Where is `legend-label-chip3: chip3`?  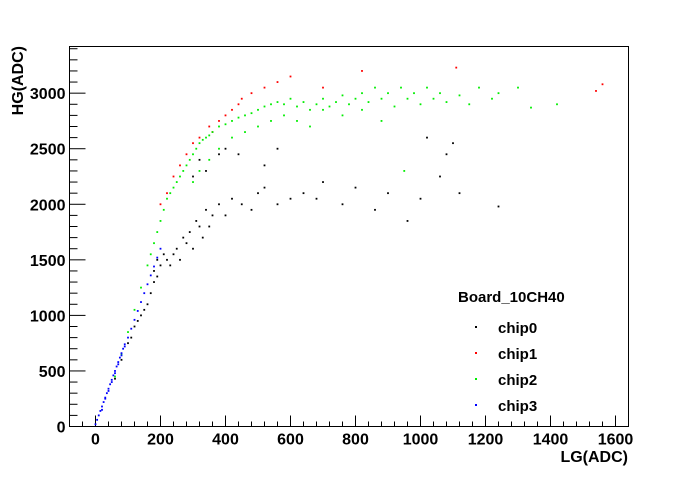
legend-label-chip3: chip3 is located at coordinates (517, 406).